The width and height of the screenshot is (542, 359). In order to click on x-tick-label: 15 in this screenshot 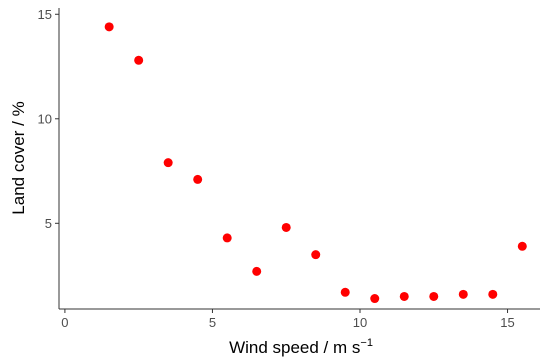, I will do `click(507, 322)`.